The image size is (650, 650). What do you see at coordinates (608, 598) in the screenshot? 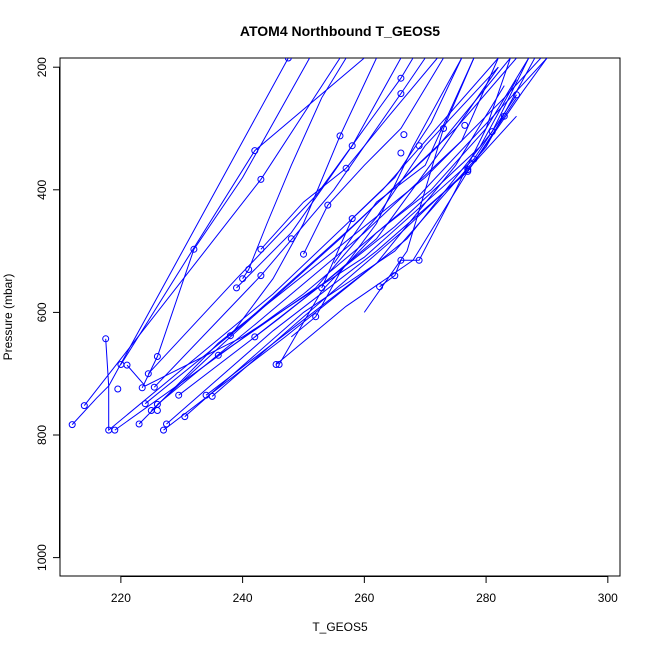
I see `x-tick-label: 300` at bounding box center [608, 598].